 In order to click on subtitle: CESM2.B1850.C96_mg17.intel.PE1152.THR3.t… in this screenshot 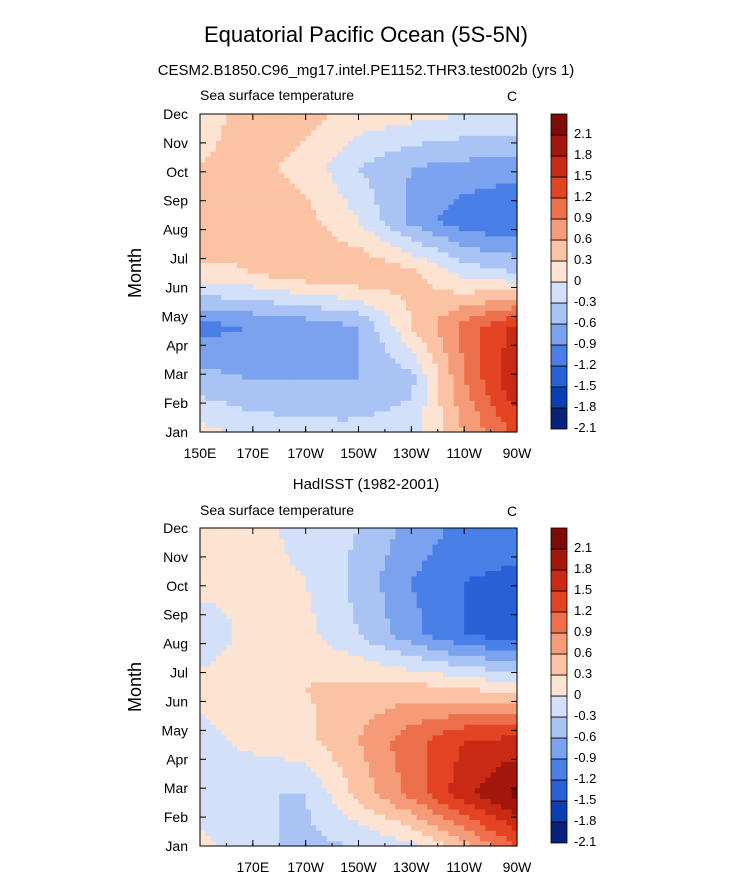, I will do `click(366, 70)`.